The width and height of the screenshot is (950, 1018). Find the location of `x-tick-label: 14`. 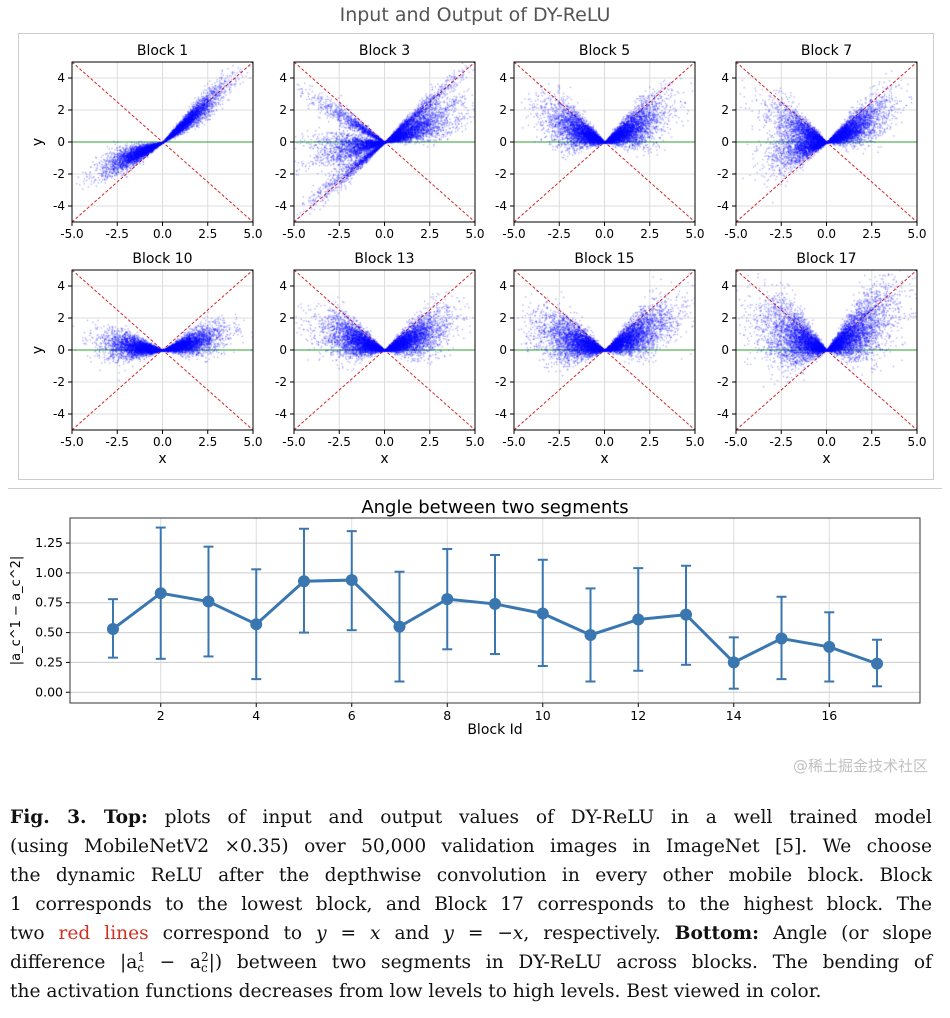

x-tick-label: 14 is located at coordinates (734, 715).